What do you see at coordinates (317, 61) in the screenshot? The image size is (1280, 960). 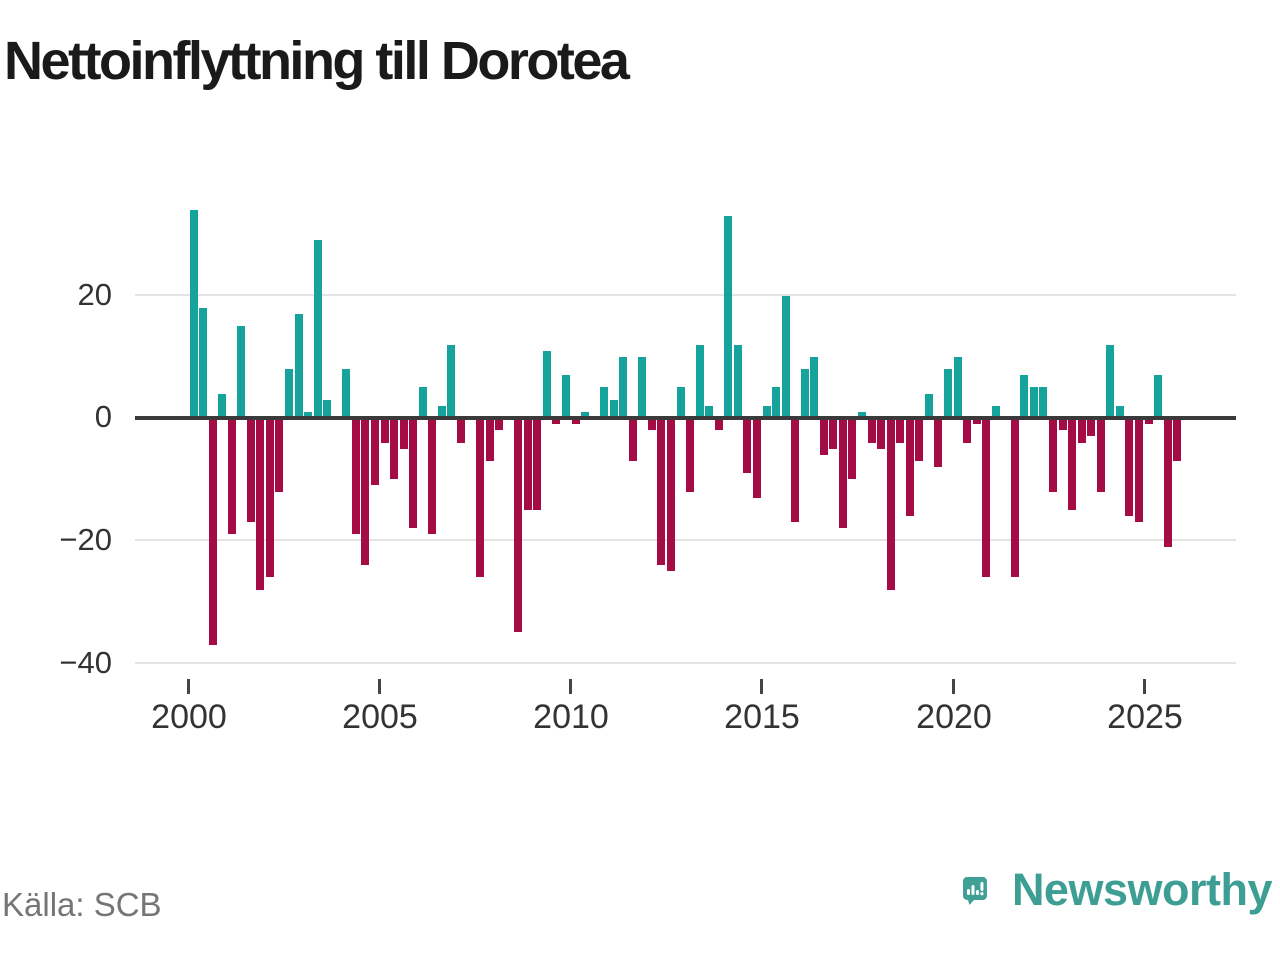 I see `chart-title: Nettoinflyttning till Dorotea` at bounding box center [317, 61].